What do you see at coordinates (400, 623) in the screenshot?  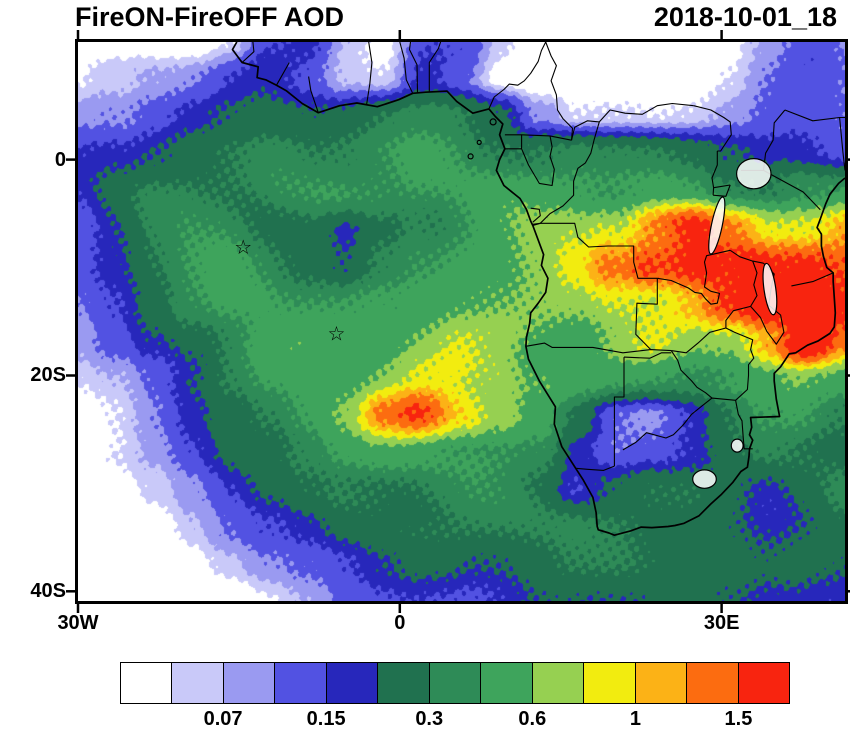 I see `x-axis-label: 0` at bounding box center [400, 623].